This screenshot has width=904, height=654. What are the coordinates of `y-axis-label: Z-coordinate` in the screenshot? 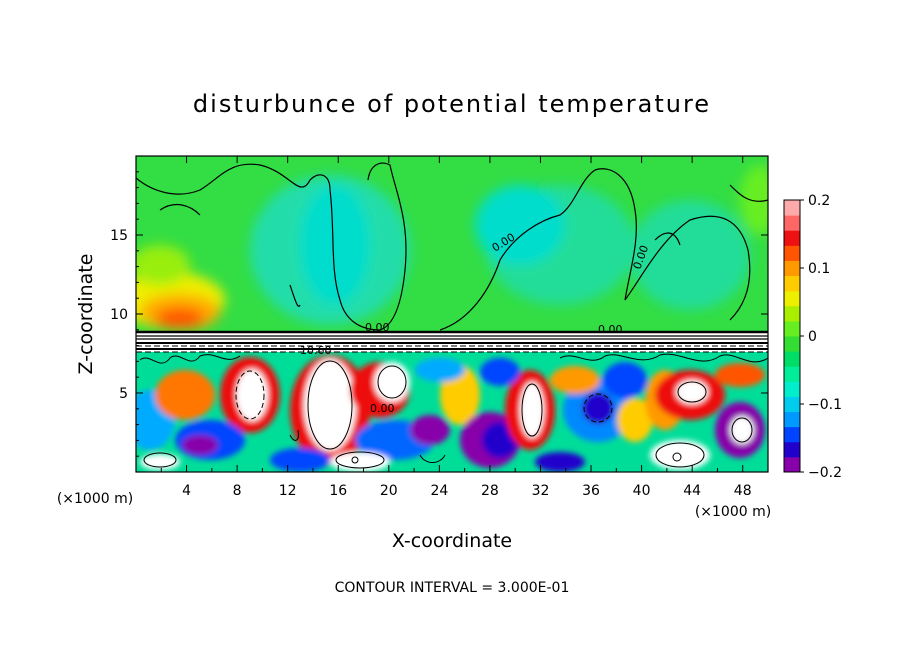 It's located at (86, 314).